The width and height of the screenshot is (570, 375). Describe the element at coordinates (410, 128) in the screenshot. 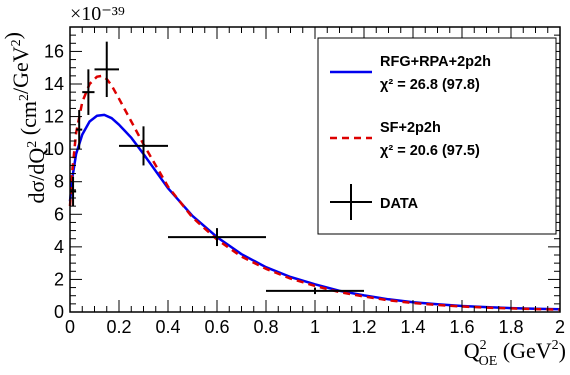

I see `legend-label-sf: SF+2p2h` at that location.